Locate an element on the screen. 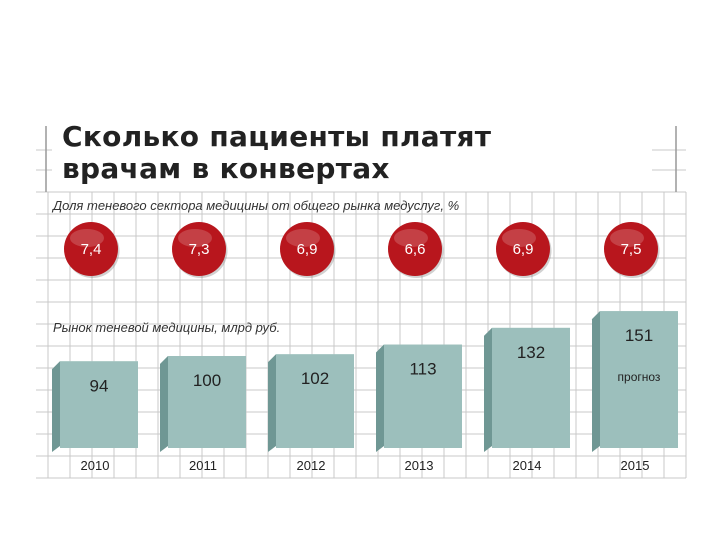 The image size is (720, 540). share-value-label: 7,5 is located at coordinates (631, 249).